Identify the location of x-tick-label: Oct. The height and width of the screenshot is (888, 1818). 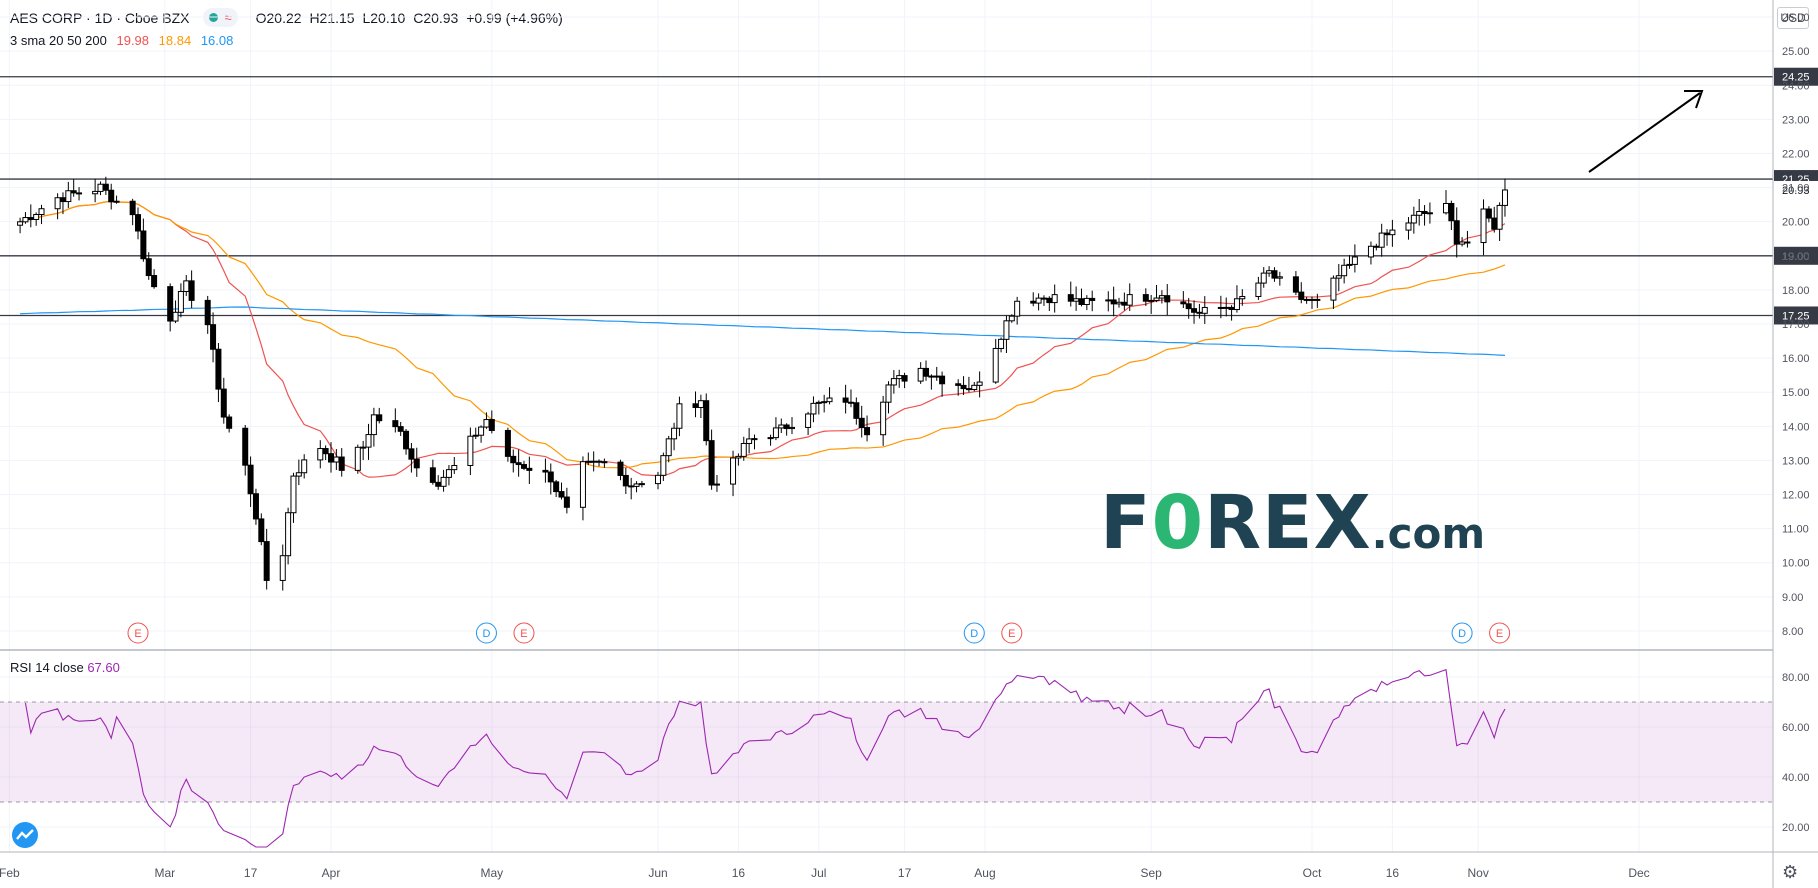
(1312, 873).